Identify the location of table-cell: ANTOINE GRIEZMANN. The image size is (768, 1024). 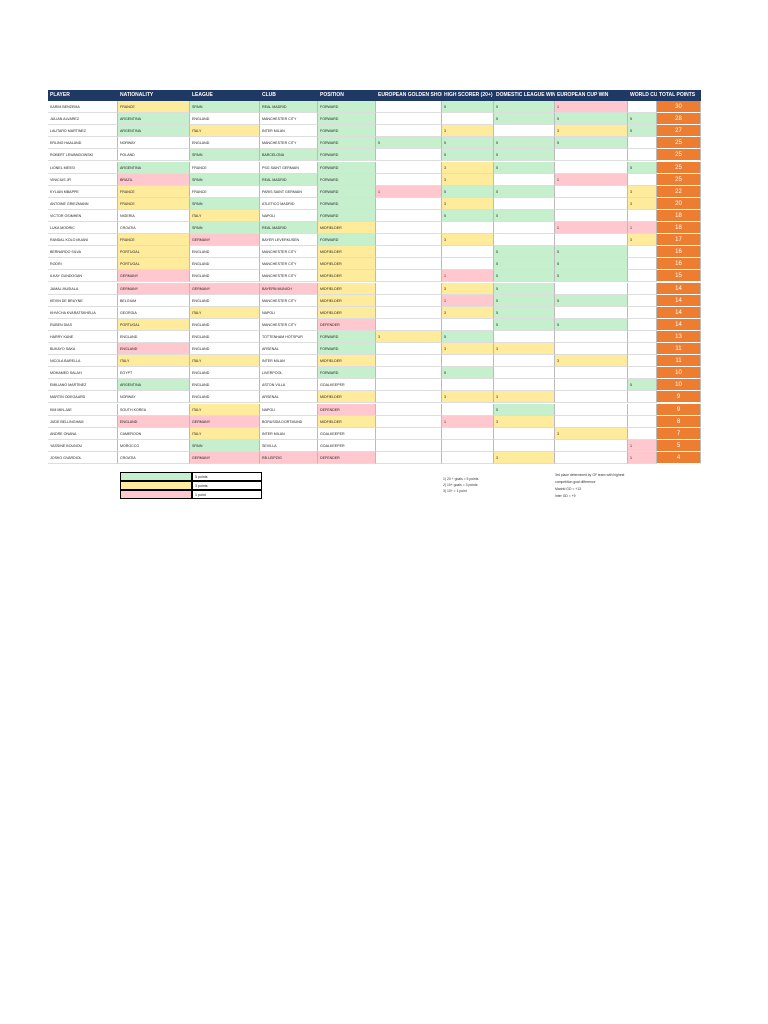
(83, 203).